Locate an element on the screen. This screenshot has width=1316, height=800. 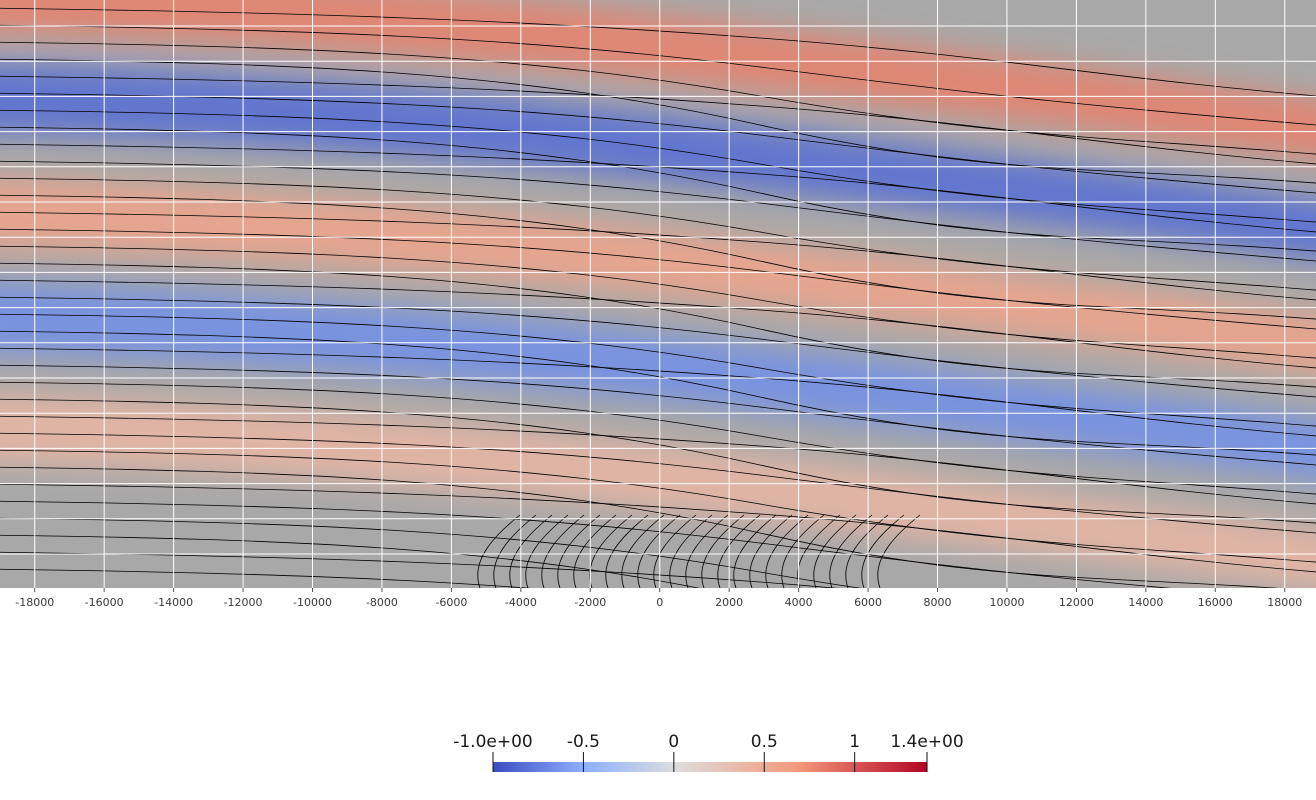
x-tick-label: 4000 is located at coordinates (799, 602).